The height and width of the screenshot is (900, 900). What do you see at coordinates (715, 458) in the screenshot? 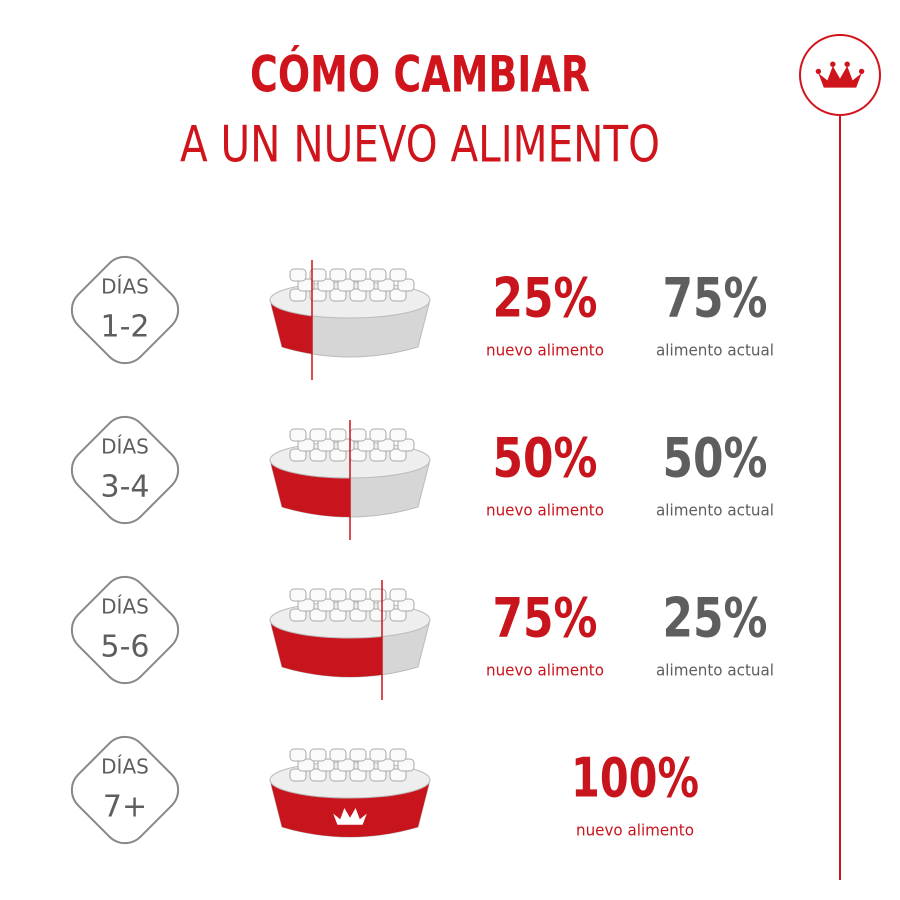
I see `current-percent: 50%` at bounding box center [715, 458].